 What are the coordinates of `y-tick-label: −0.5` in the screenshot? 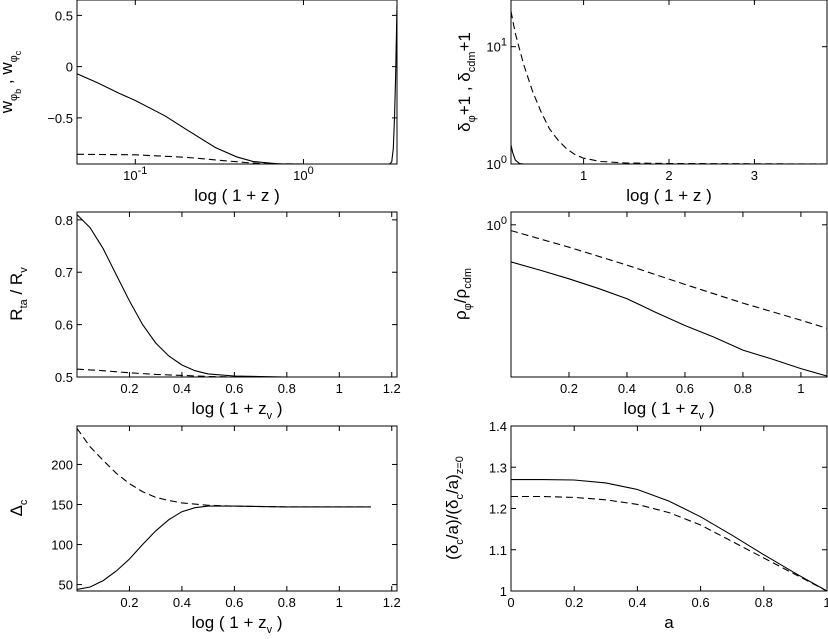 It's located at (60, 118).